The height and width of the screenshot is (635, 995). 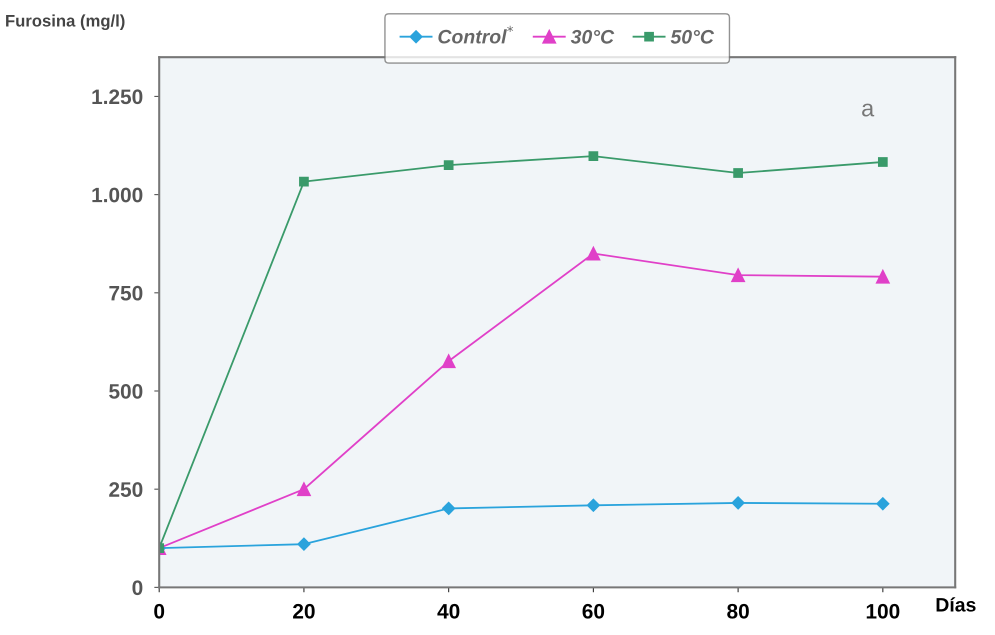 I want to click on x-tick-label: 60, so click(x=593, y=611).